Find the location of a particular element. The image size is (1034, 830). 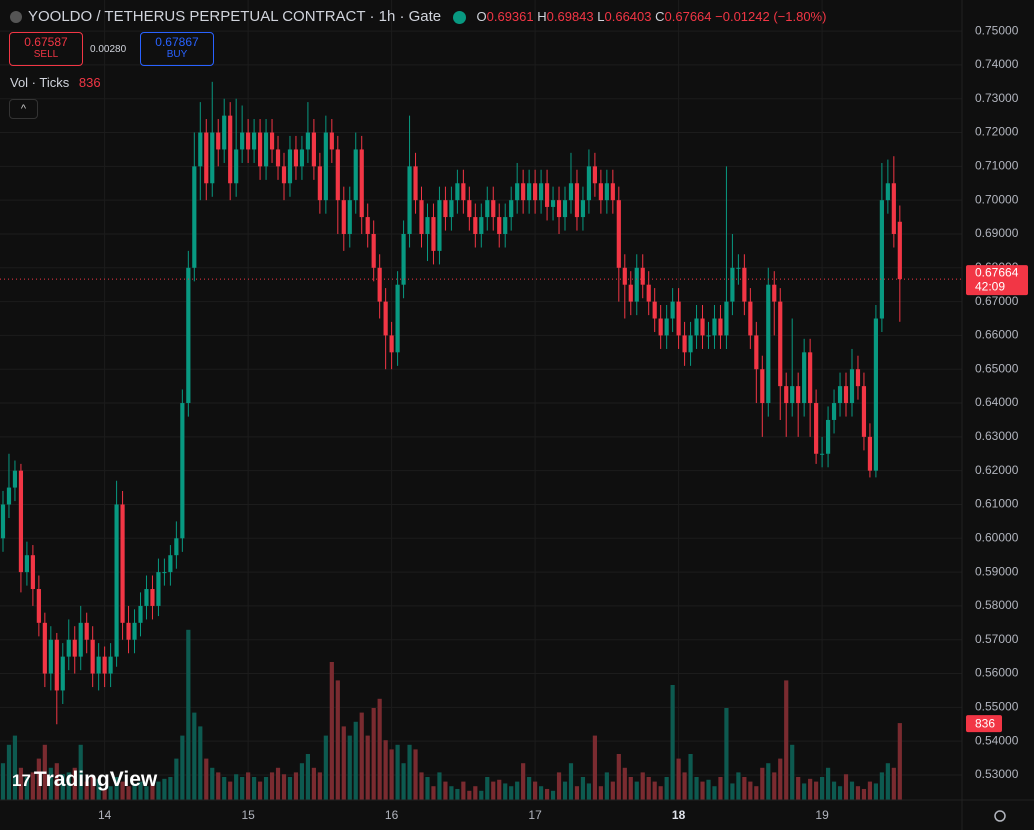

ohlc-value: 0.69361 is located at coordinates (510, 16).